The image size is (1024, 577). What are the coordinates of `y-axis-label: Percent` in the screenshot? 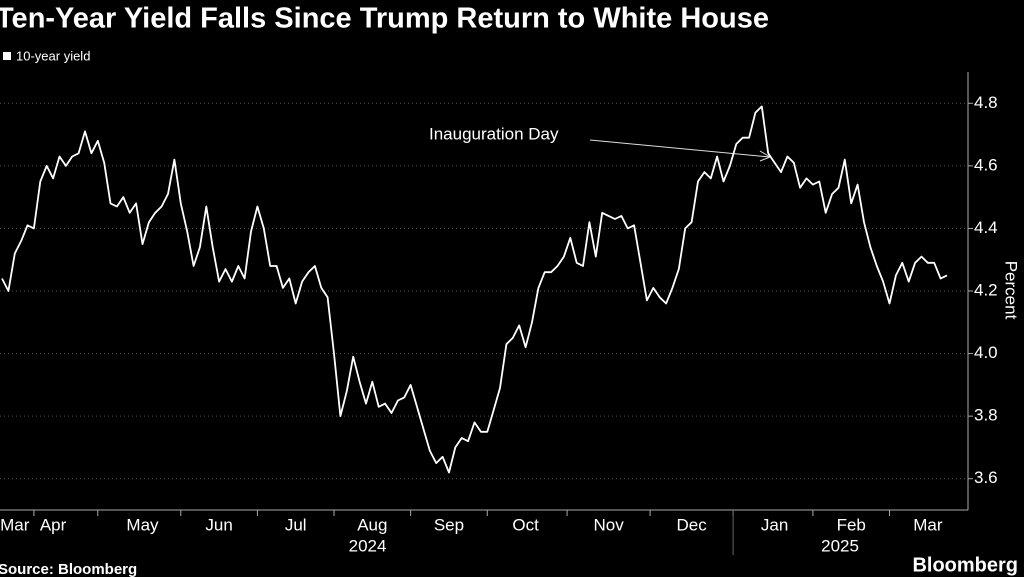 It's located at (1011, 290).